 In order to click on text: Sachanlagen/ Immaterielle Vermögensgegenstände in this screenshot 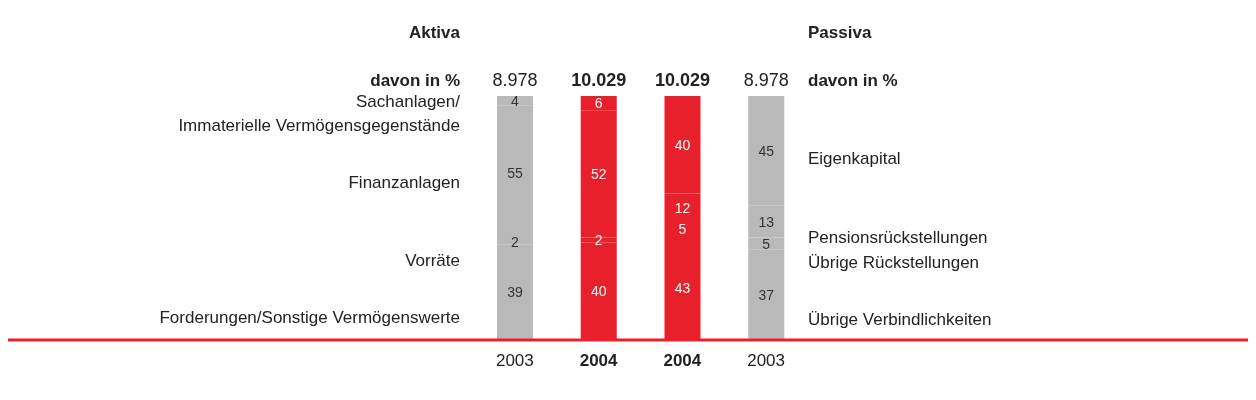, I will do `click(319, 114)`.